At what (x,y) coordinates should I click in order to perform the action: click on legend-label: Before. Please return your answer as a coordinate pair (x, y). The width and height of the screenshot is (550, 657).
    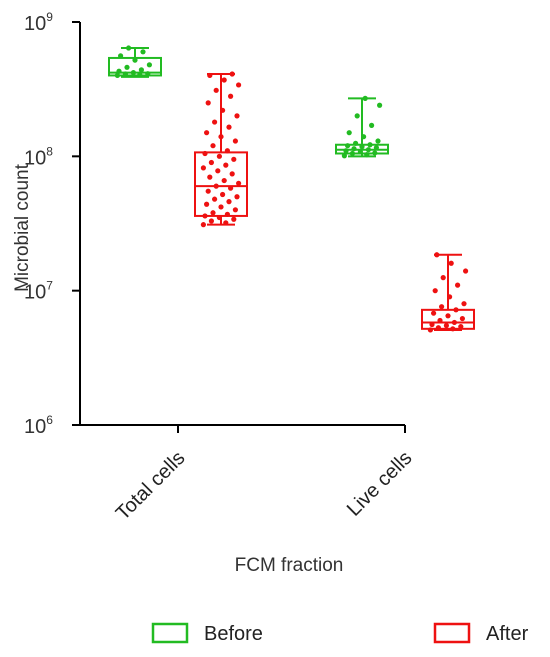
    Looking at the image, I should click on (233, 634).